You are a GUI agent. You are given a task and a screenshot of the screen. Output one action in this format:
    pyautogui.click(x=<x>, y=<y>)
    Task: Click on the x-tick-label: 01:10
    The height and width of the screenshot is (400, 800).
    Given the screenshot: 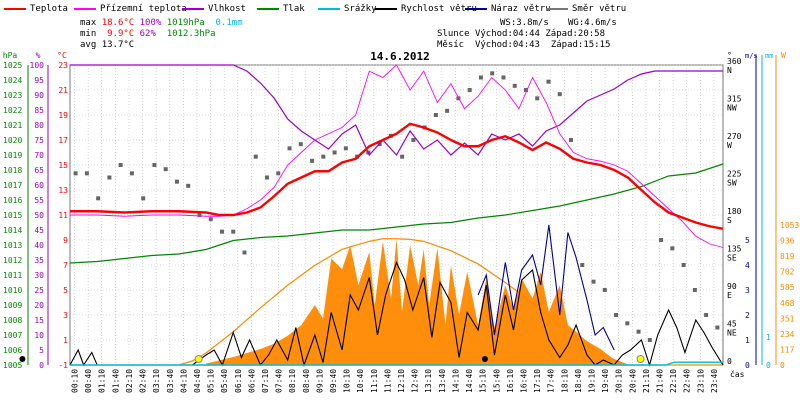 What is the action you would take?
    pyautogui.click(x=102, y=381)
    